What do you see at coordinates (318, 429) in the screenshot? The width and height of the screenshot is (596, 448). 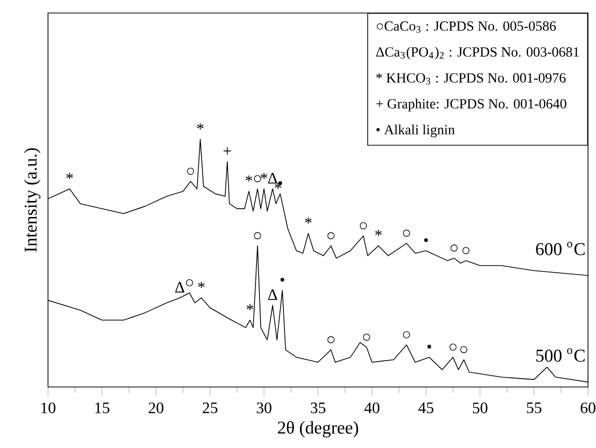 I see `x-axis-title: 2θ (degree)` at bounding box center [318, 429].